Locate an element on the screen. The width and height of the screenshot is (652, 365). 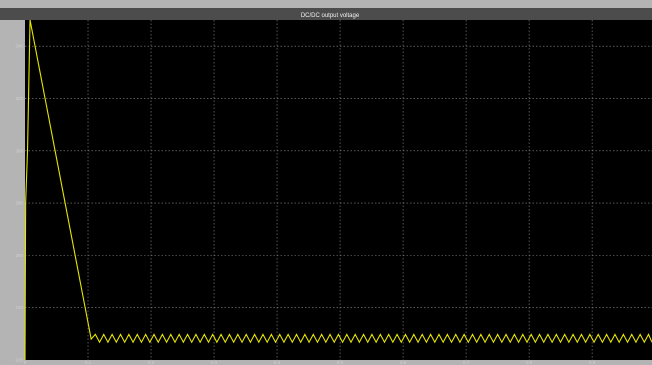
title-bar is located at coordinates (326, 14).